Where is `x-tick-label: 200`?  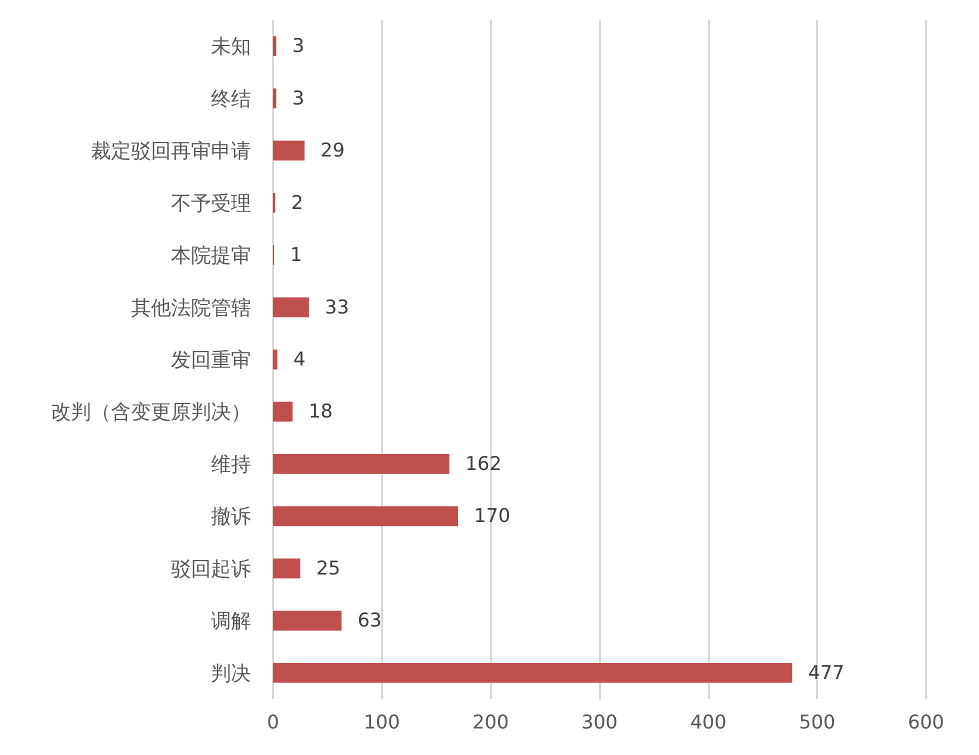 x-tick-label: 200 is located at coordinates (490, 723).